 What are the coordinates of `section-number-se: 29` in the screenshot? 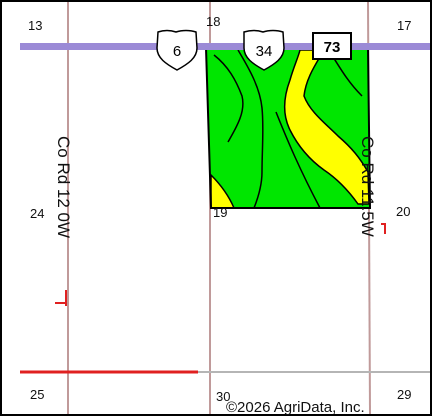 It's located at (404, 394).